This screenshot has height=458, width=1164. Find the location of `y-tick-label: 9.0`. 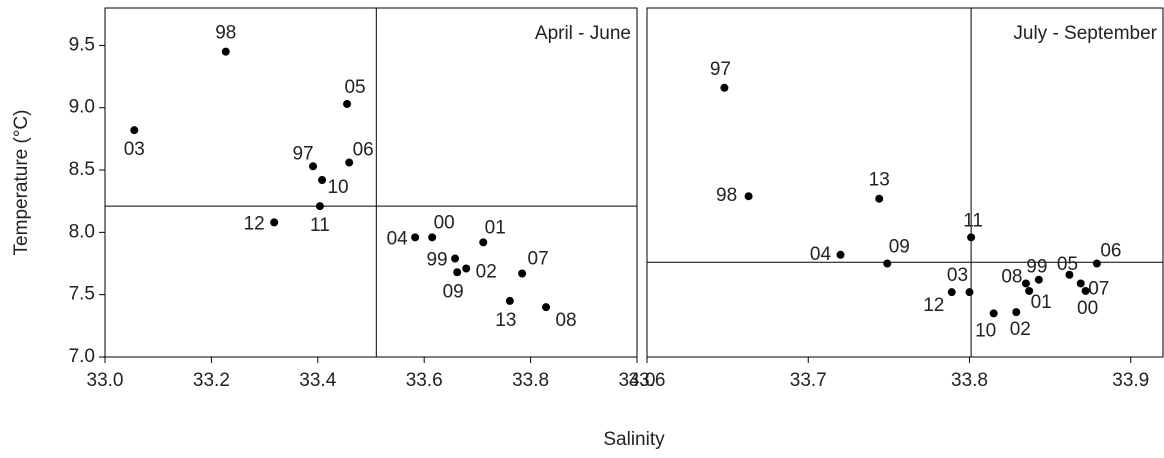

y-tick-label: 9.0 is located at coordinates (82, 107).